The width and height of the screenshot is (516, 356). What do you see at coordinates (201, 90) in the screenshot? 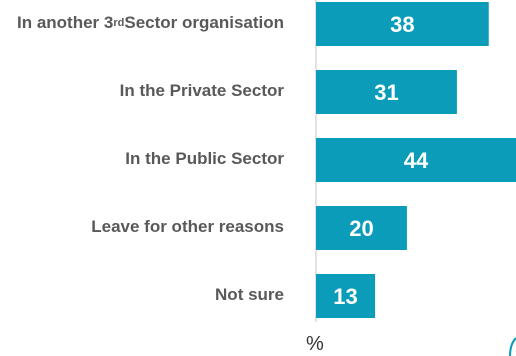
I see `category-label: In the Private Sector` at bounding box center [201, 90].